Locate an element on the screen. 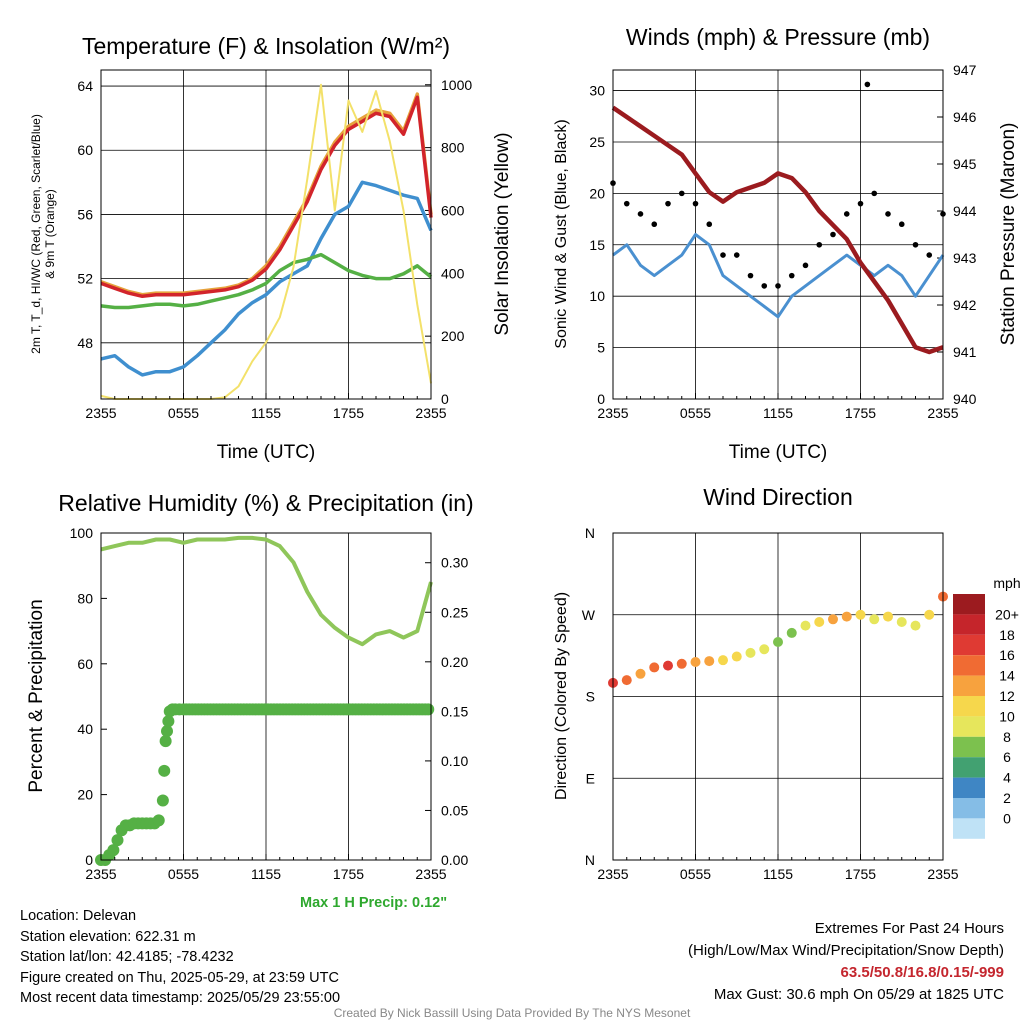 The width and height of the screenshot is (1024, 1024). y2-tick-label: 940 is located at coordinates (965, 399).